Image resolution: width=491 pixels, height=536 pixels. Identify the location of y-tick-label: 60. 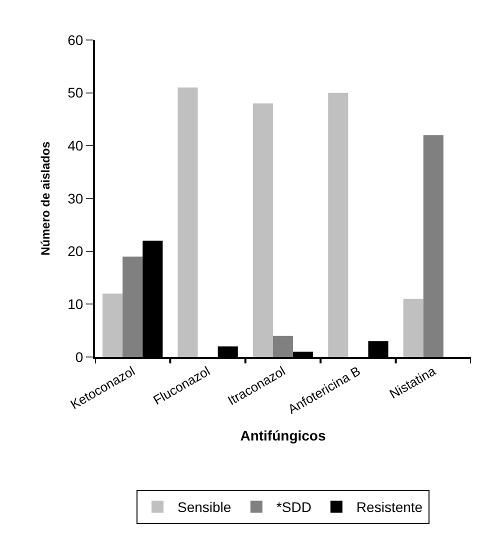
(76, 40).